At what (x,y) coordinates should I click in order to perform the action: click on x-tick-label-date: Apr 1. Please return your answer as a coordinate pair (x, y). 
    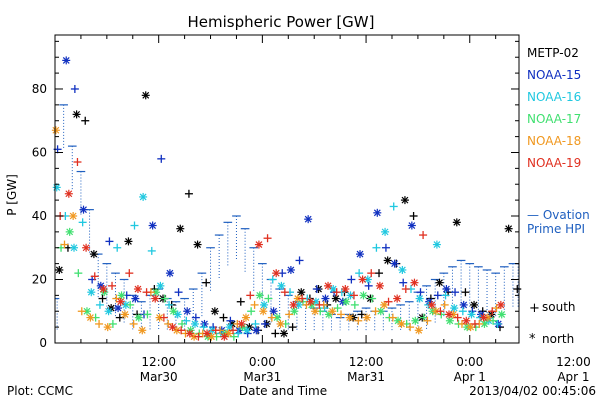
    Looking at the image, I should click on (573, 377).